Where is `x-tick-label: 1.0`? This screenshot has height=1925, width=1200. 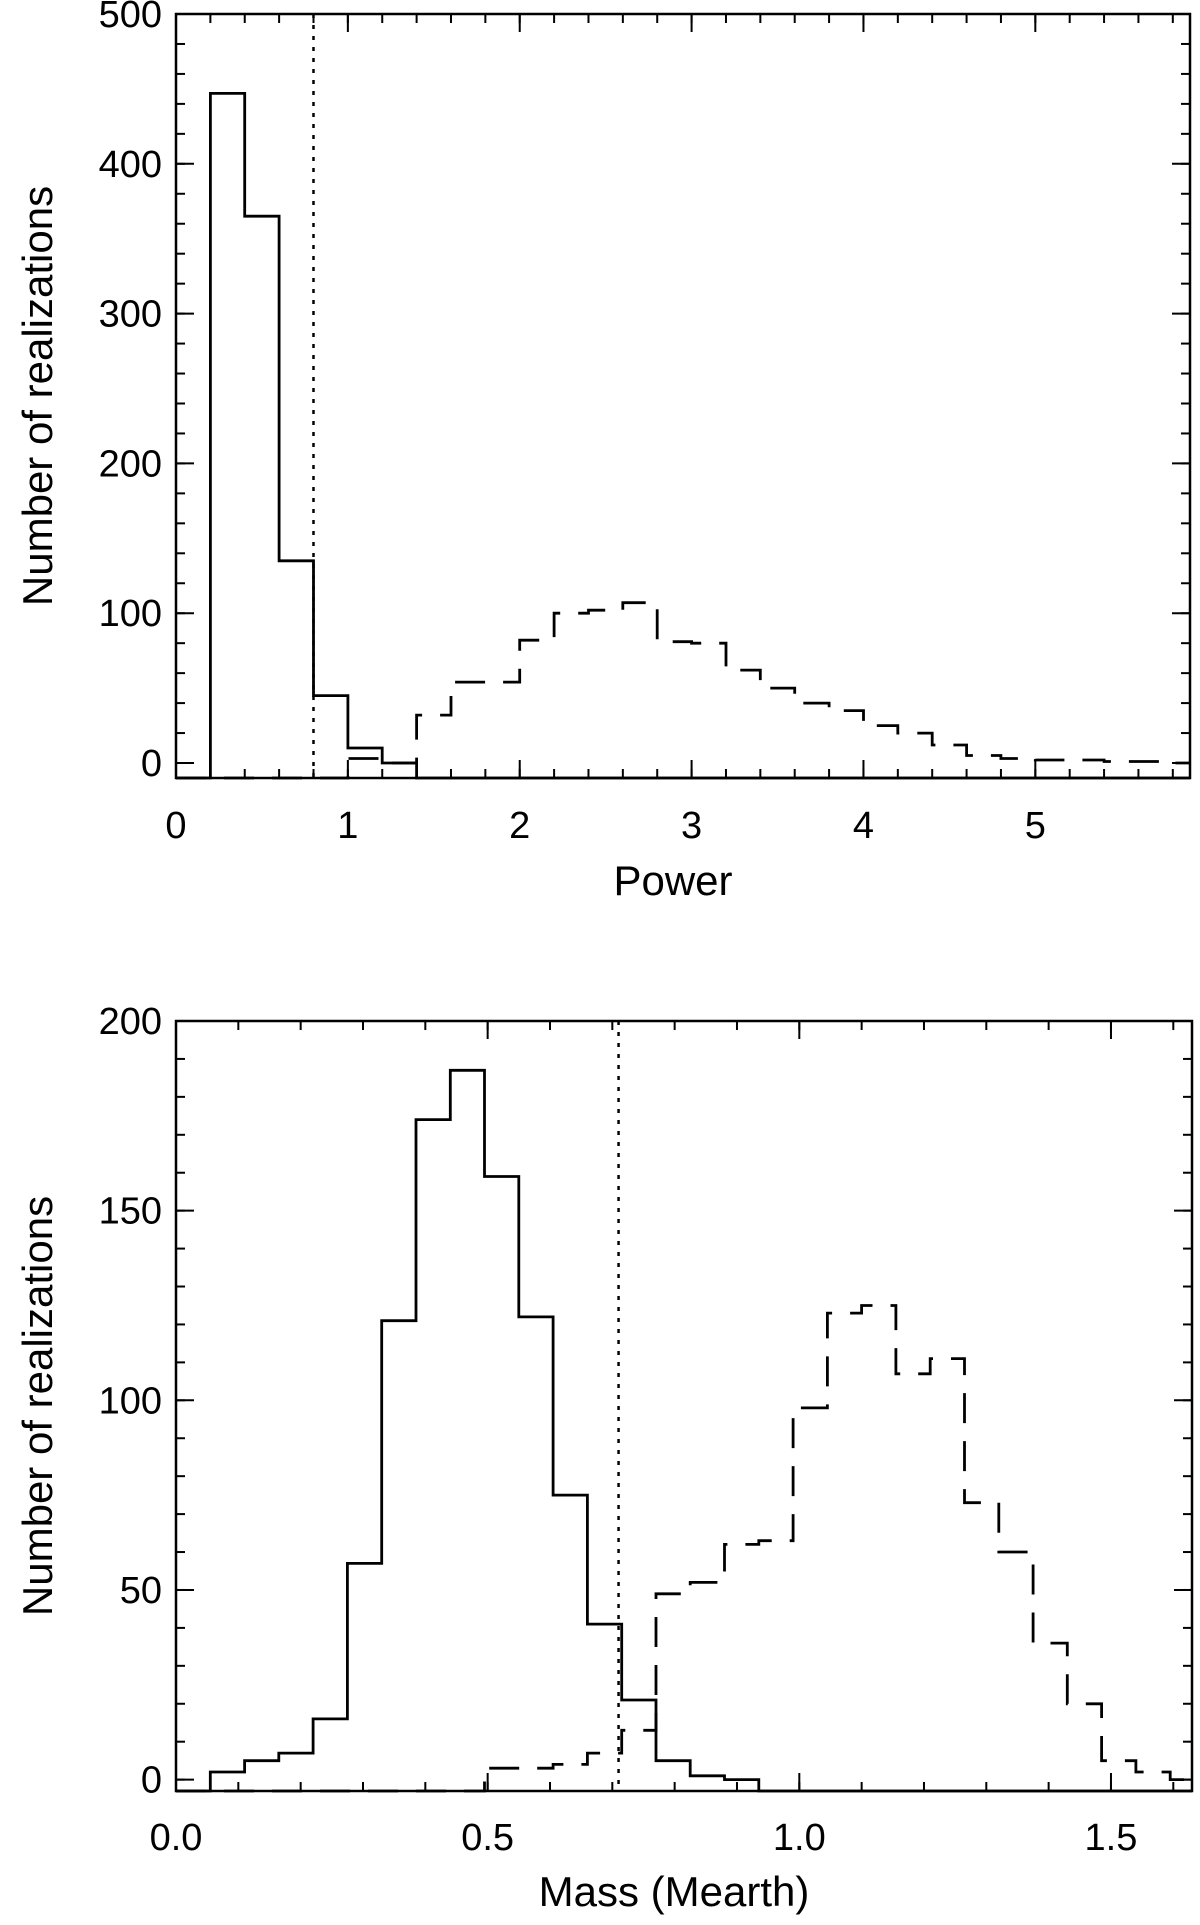
x-tick-label: 1.0 is located at coordinates (799, 1838).